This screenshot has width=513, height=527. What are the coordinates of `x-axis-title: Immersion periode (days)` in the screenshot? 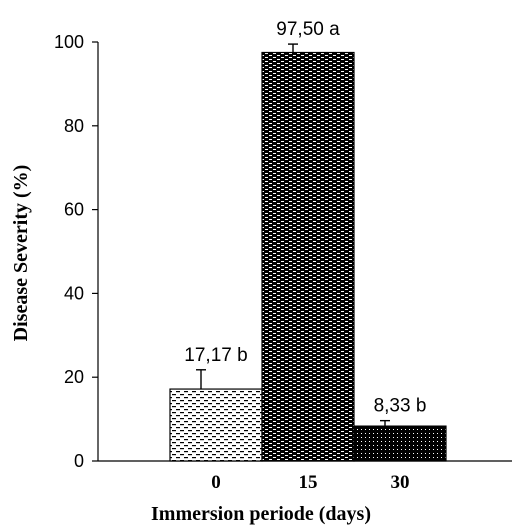 It's located at (261, 514).